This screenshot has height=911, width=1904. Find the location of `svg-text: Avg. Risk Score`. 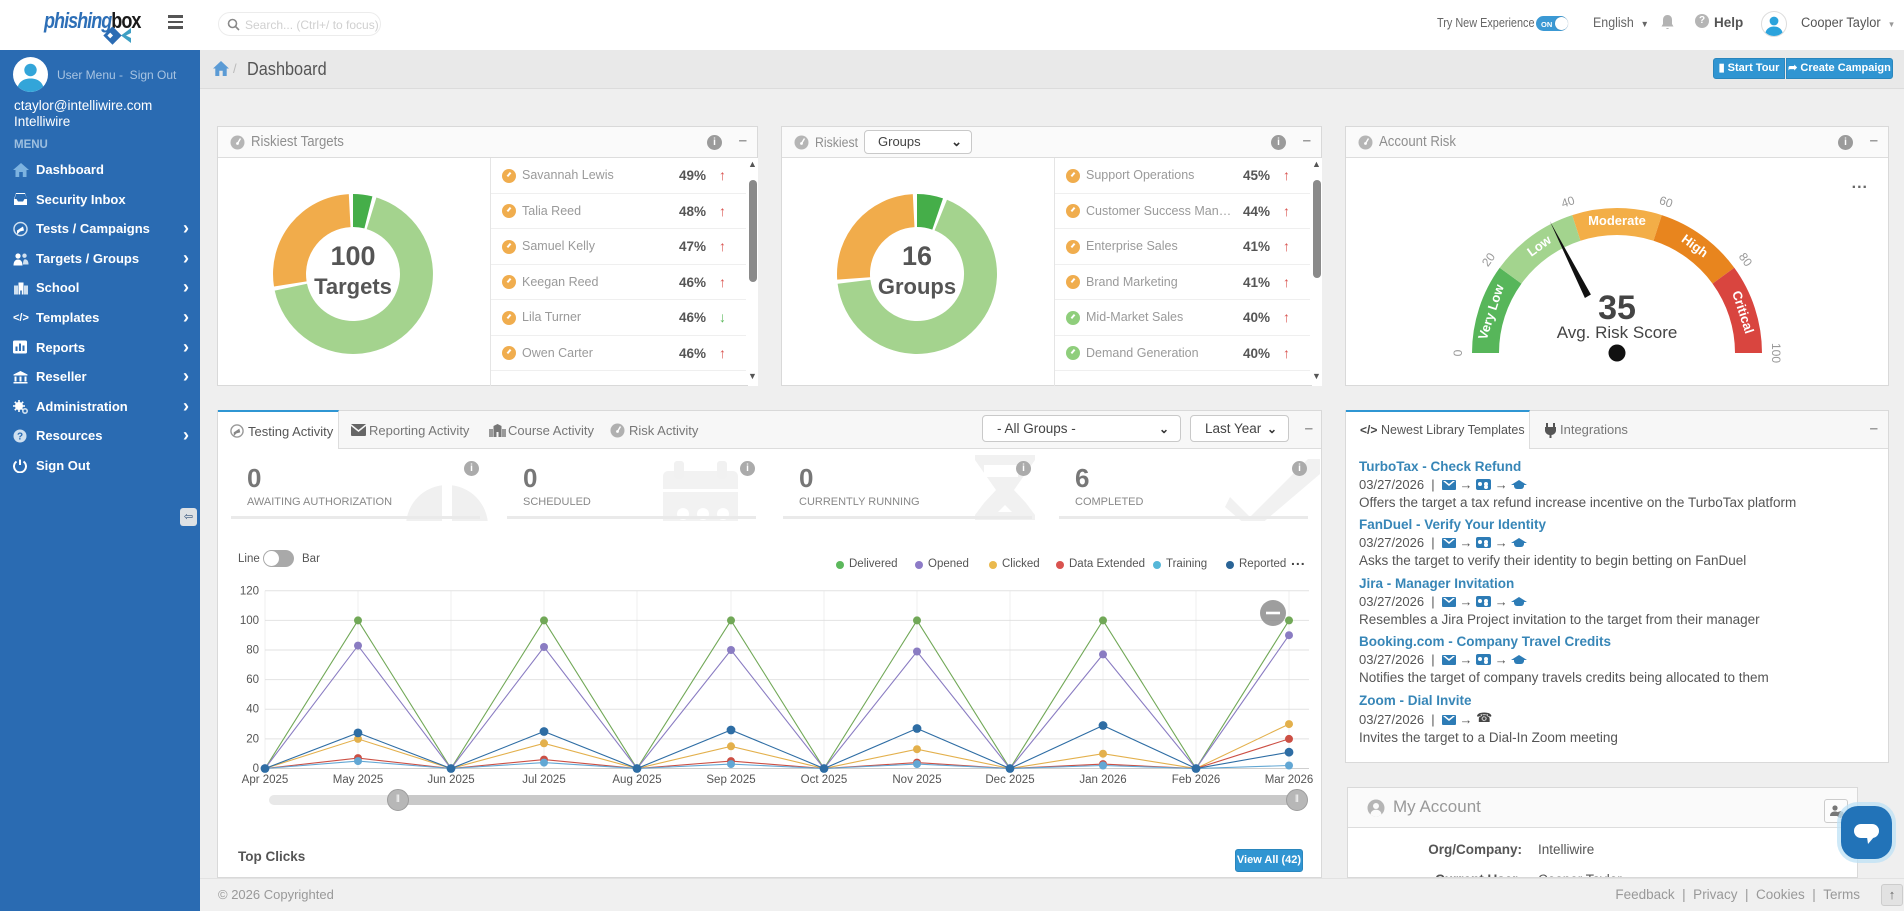

svg-text: Avg. Risk Score is located at coordinates (1617, 332).